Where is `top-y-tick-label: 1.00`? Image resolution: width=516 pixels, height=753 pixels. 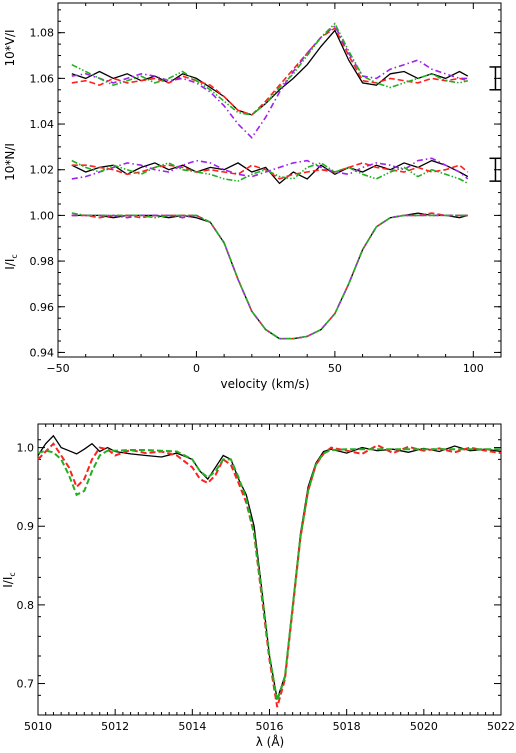 top-y-tick-label: 1.00 is located at coordinates (42, 215).